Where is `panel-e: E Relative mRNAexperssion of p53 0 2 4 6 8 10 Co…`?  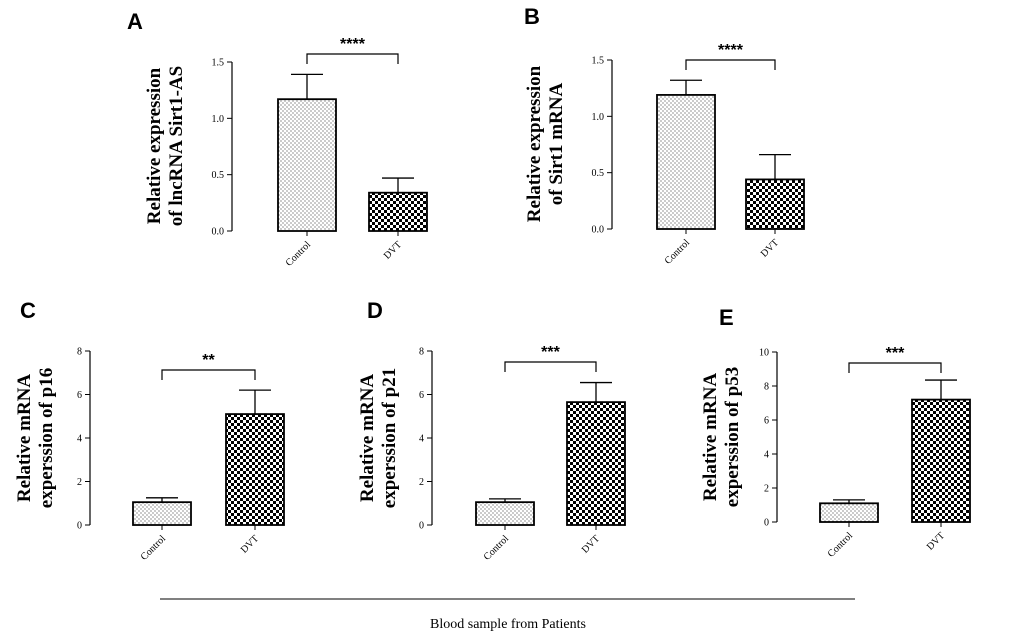 panel-e: E Relative mRNAexperssion of p53 0 2 4 6 8 10 Co… is located at coordinates (835, 432).